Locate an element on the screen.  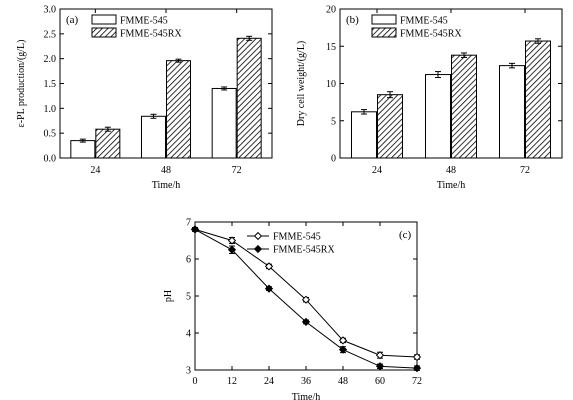
x-tick-label-c: 12 is located at coordinates (232, 381).